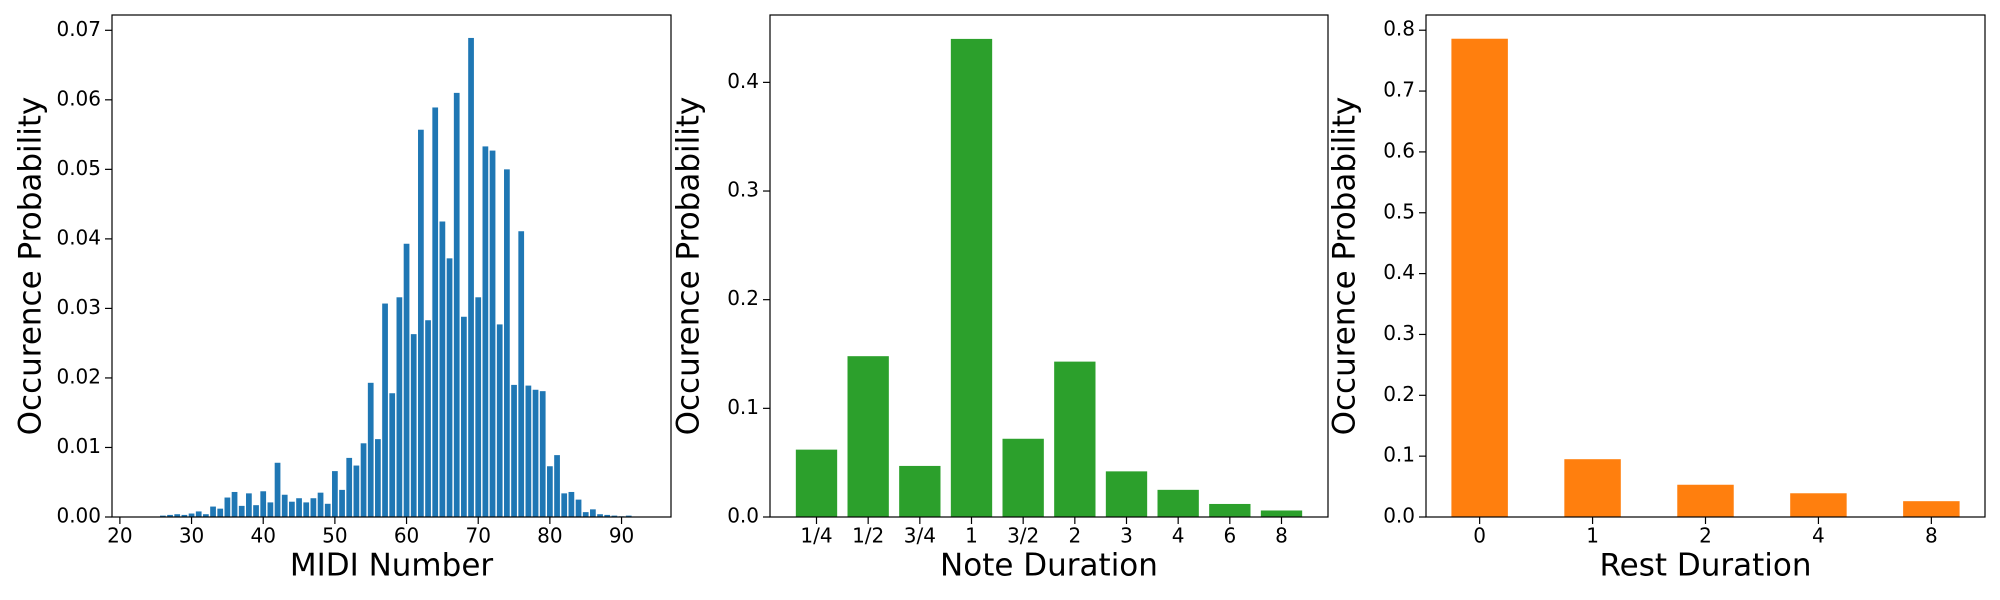  I want to click on x-tick-label: 1/2, so click(868, 536).